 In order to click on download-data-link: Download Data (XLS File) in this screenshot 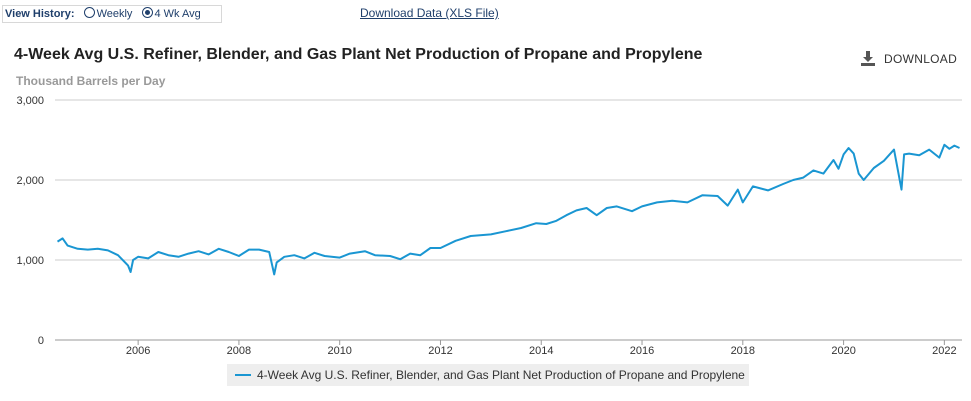, I will do `click(429, 13)`.